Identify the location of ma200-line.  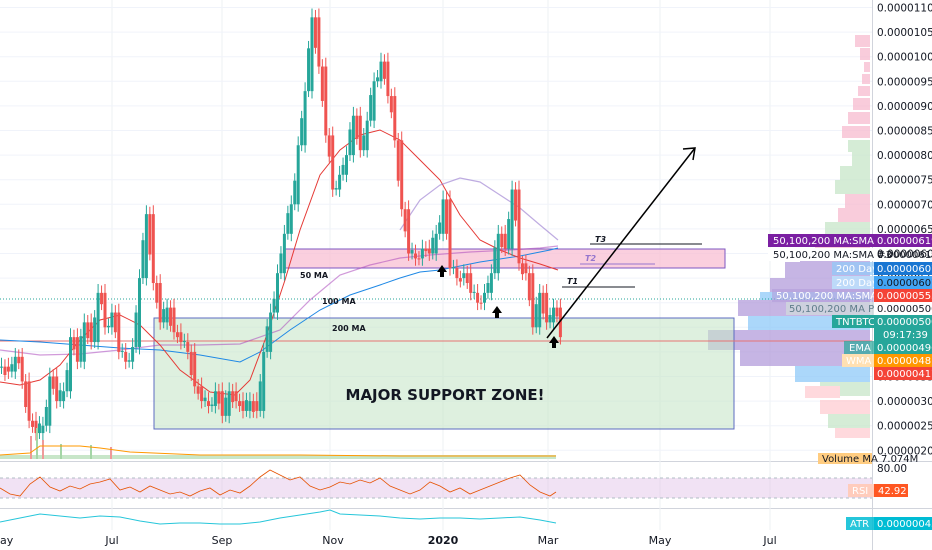
(279, 300).